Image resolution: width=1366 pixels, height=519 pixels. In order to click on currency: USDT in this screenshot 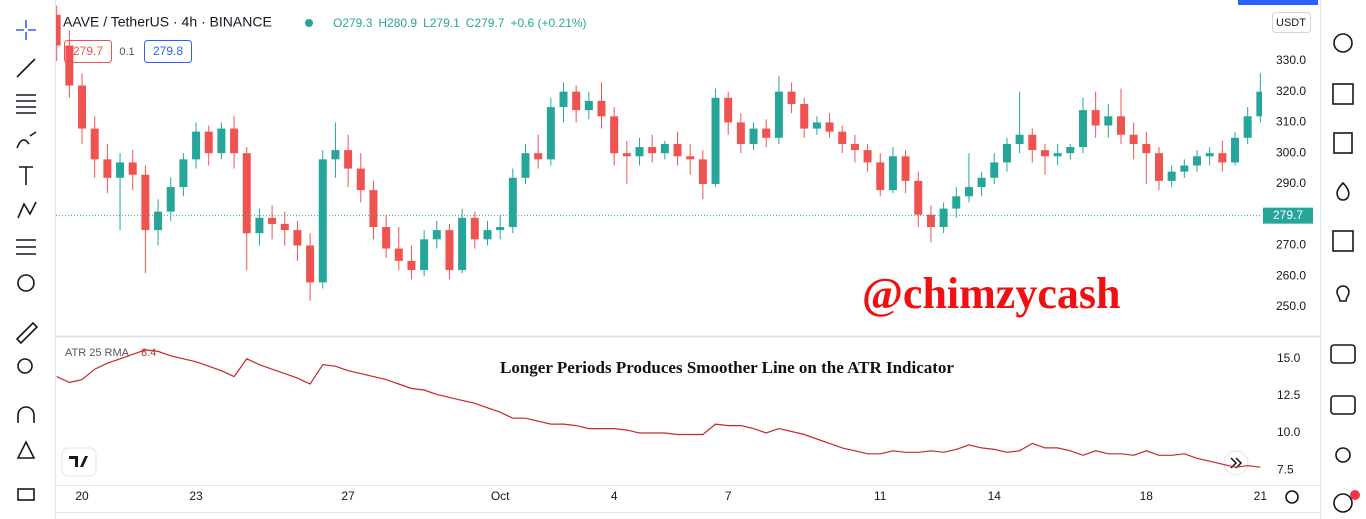, I will do `click(1291, 23)`.